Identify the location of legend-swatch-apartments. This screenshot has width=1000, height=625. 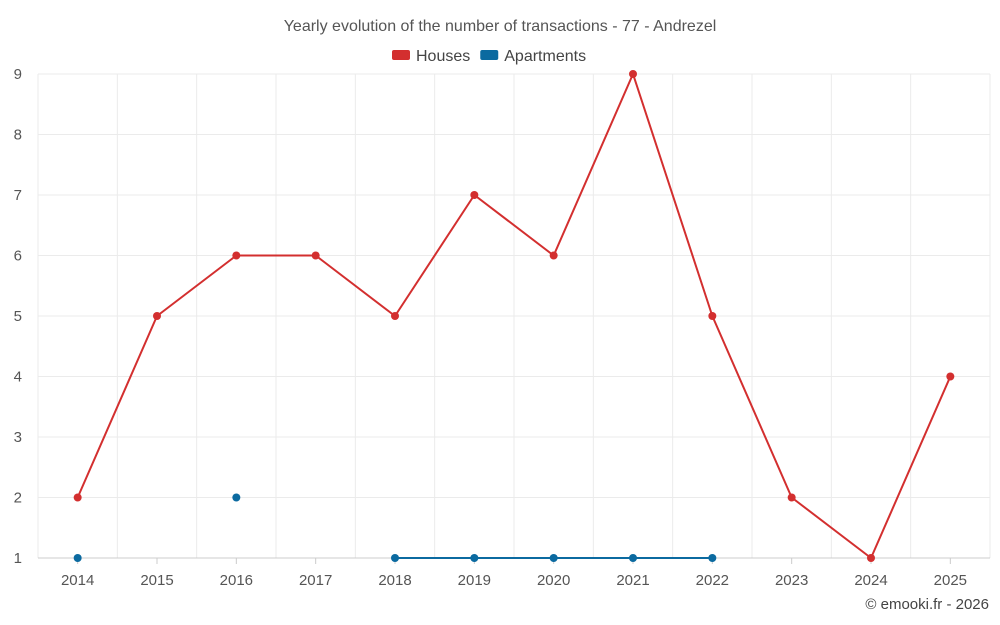
(489, 55).